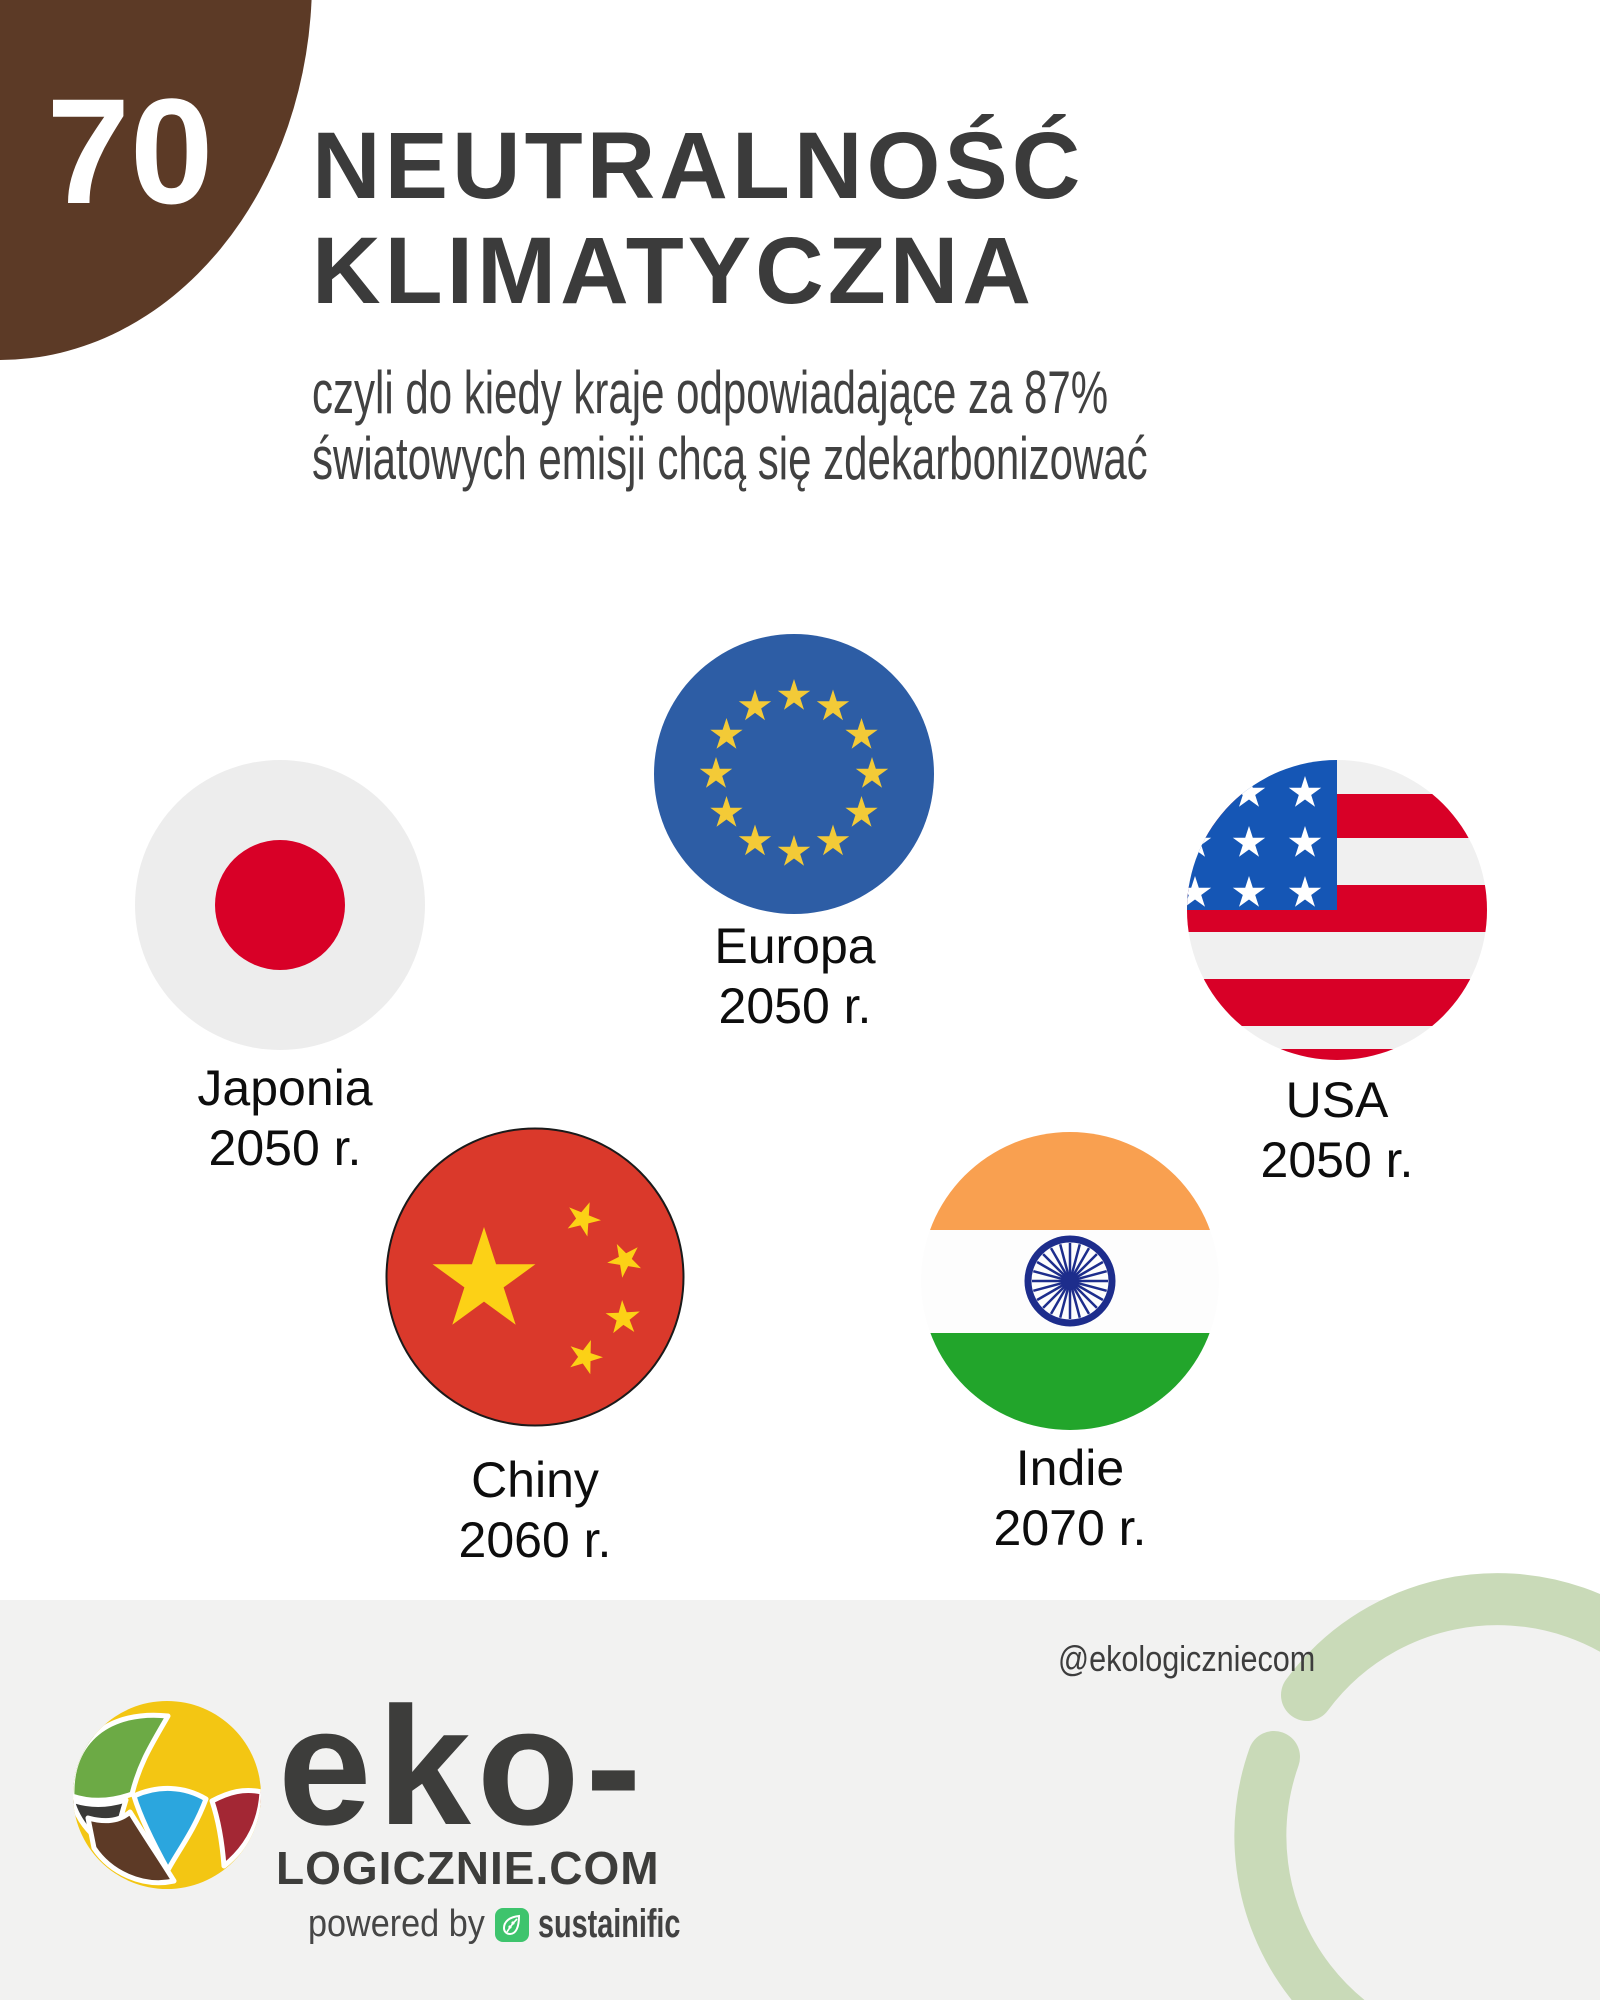 The height and width of the screenshot is (2000, 1600). Describe the element at coordinates (285, 1118) in the screenshot. I see `japan-label: Japonia 2050 r.` at that location.